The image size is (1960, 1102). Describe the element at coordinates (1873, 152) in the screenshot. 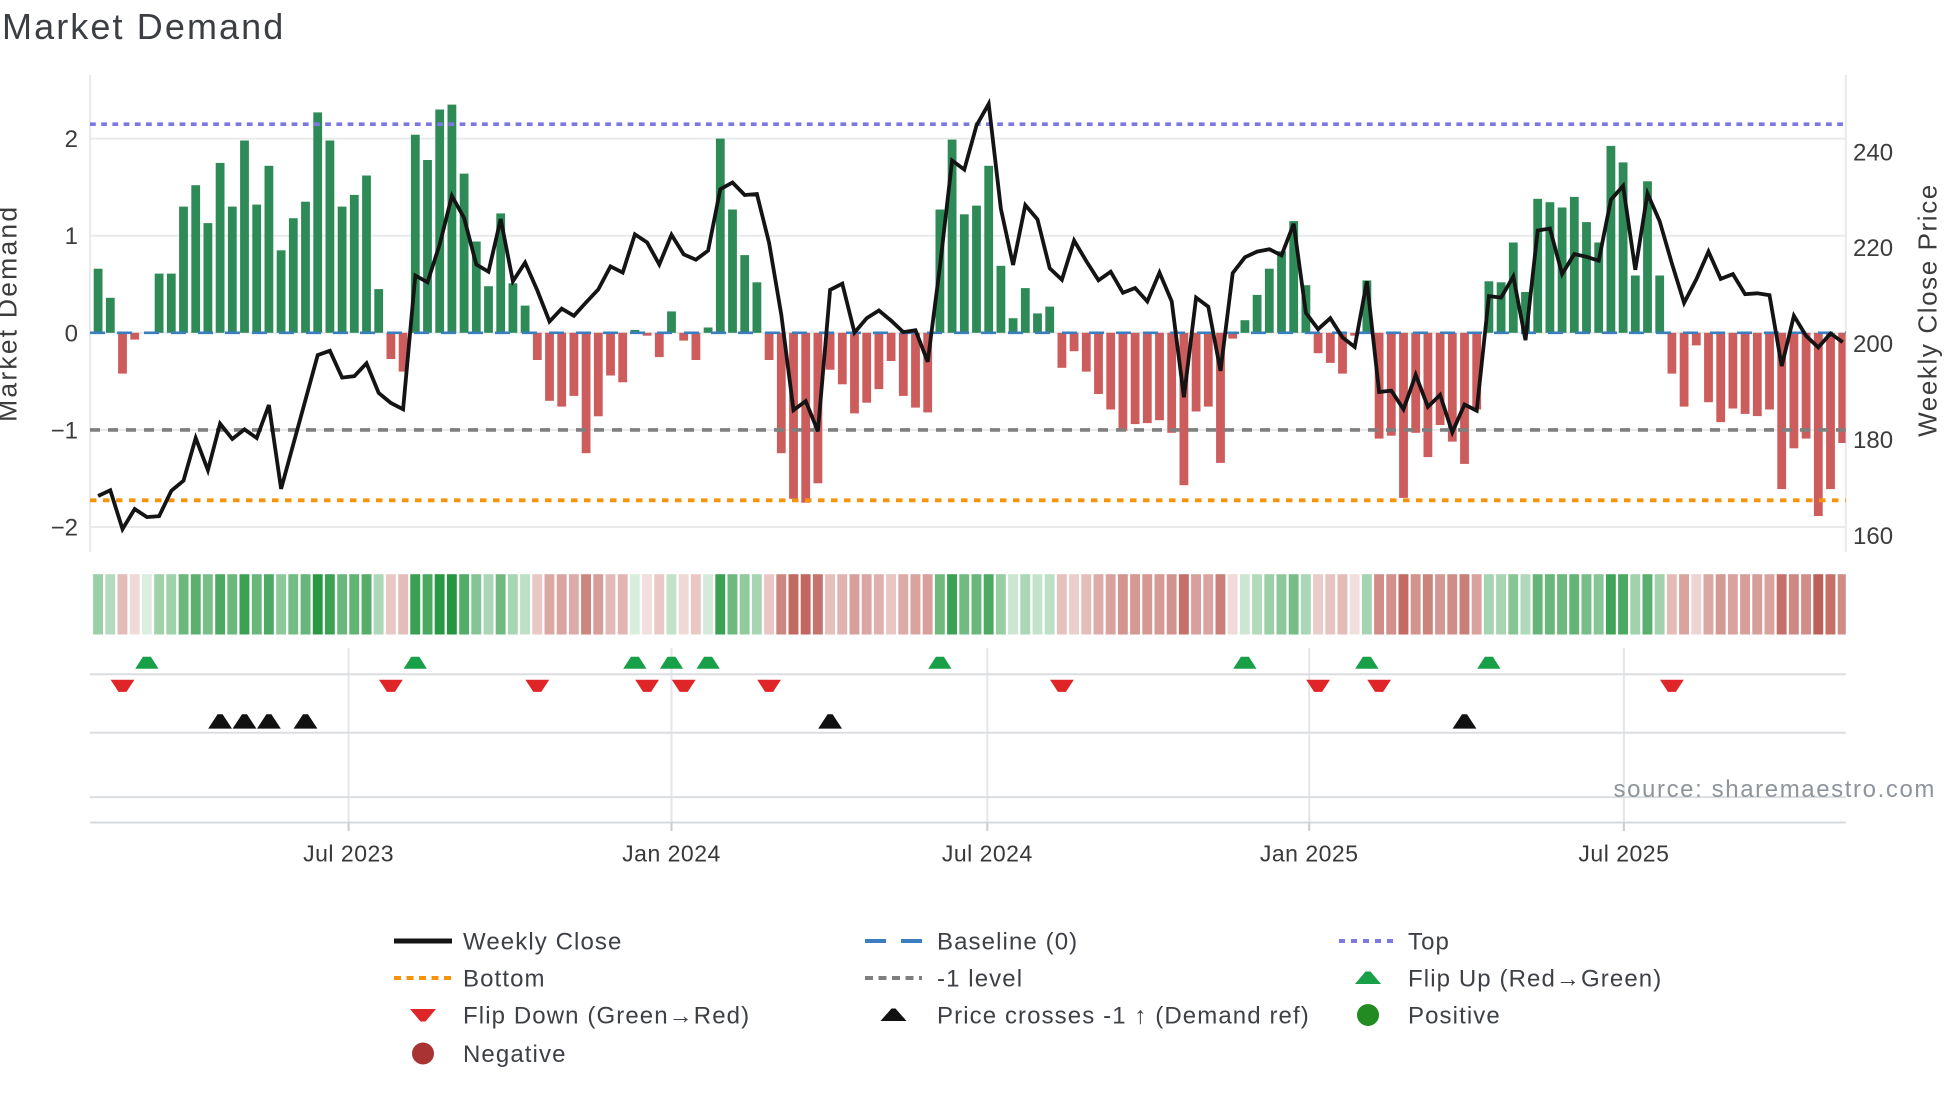

I see `svg-text: 240` at that location.